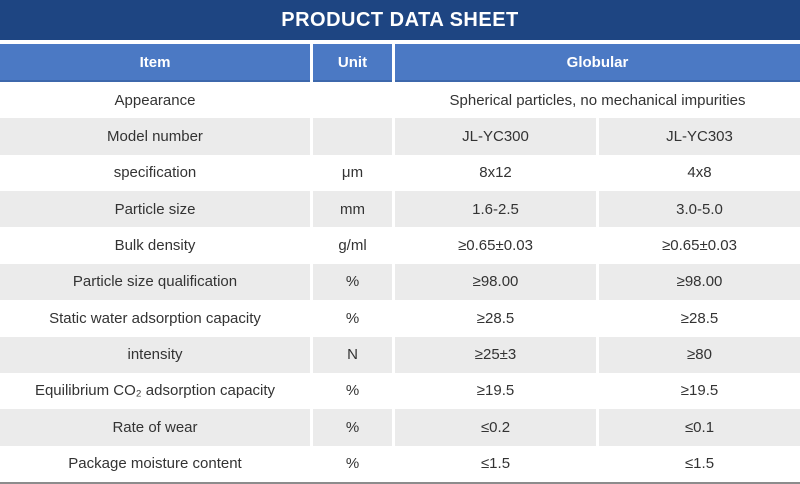 The height and width of the screenshot is (484, 800). Describe the element at coordinates (155, 463) in the screenshot. I see `row-item-label: Package moisture content` at that location.